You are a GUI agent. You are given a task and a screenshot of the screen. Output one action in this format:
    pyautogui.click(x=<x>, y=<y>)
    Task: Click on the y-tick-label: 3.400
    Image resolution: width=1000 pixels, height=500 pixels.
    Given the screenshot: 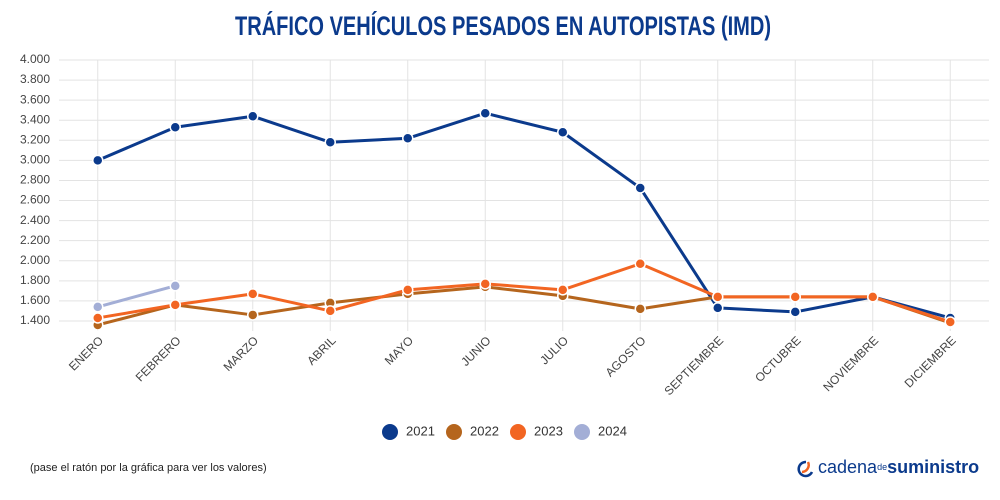 What is the action you would take?
    pyautogui.click(x=35, y=119)
    